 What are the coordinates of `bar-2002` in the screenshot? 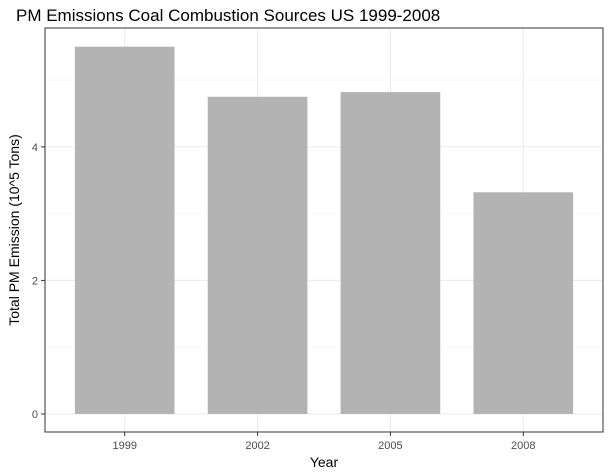 It's located at (257, 255).